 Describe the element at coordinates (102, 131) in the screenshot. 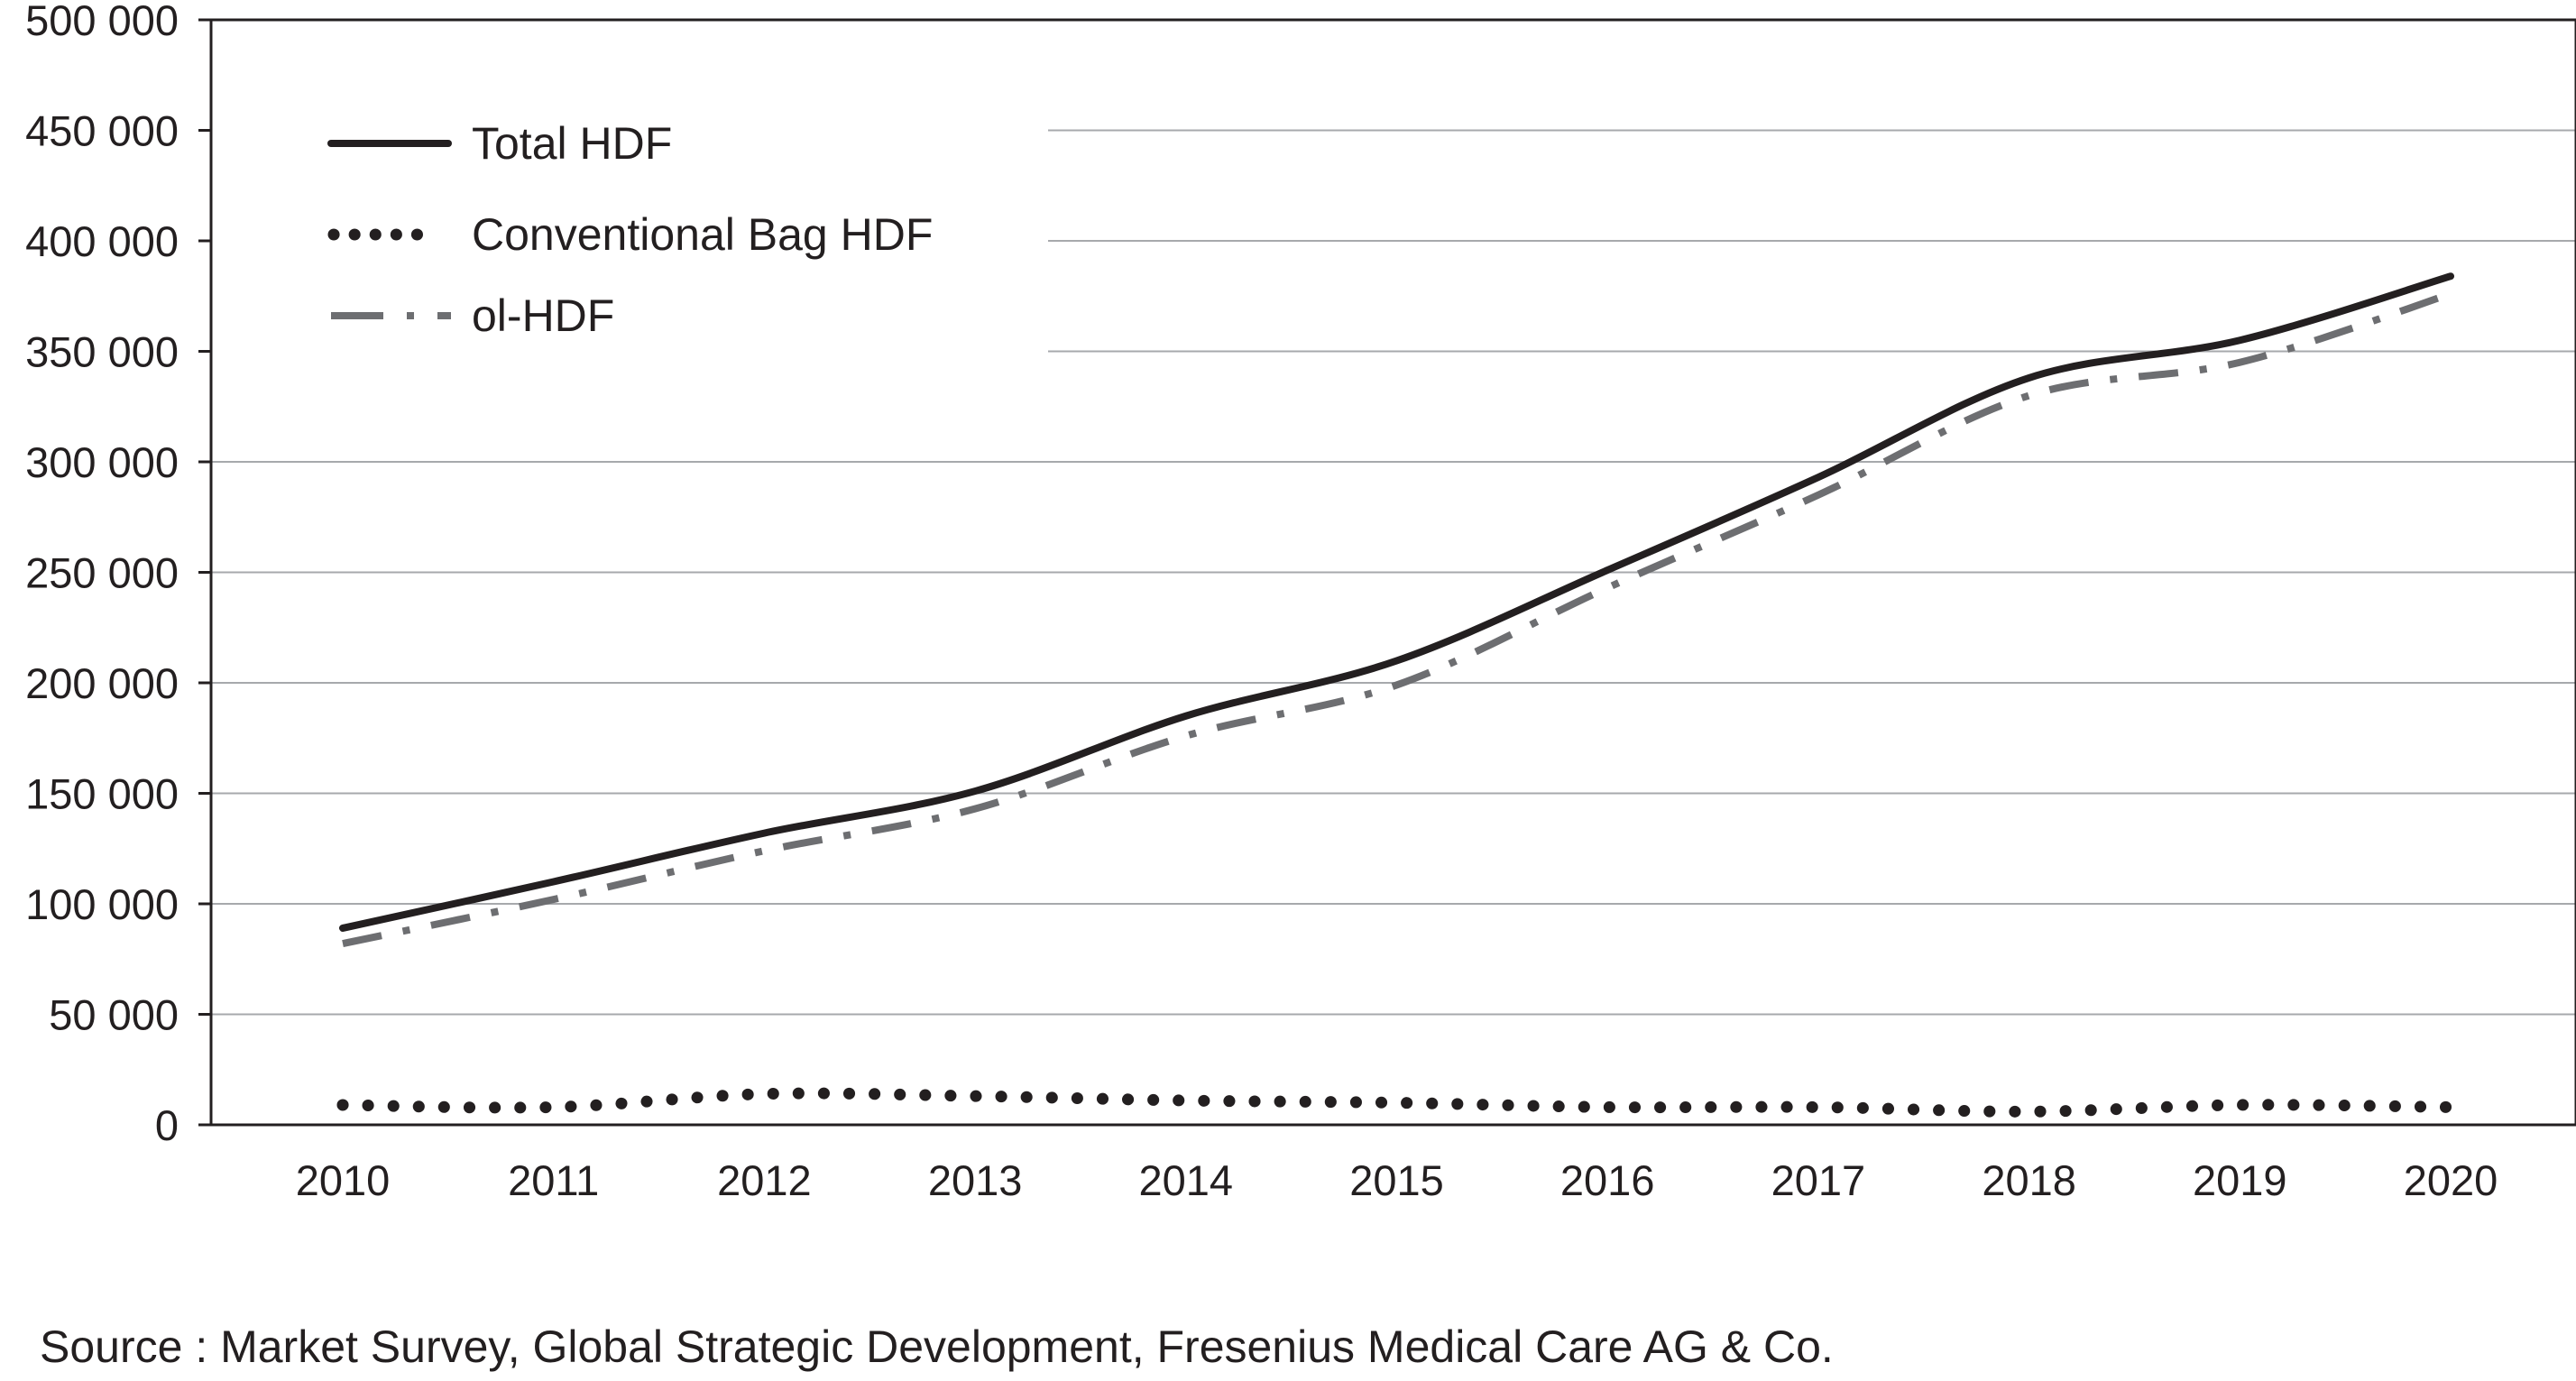

I see `y-tick-label: 450 000` at that location.